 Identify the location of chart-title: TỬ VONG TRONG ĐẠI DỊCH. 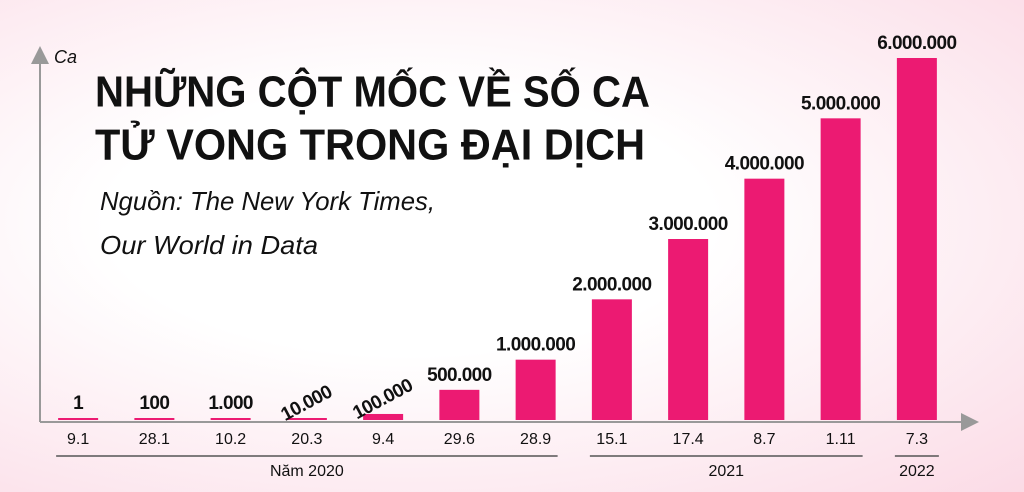
(370, 144).